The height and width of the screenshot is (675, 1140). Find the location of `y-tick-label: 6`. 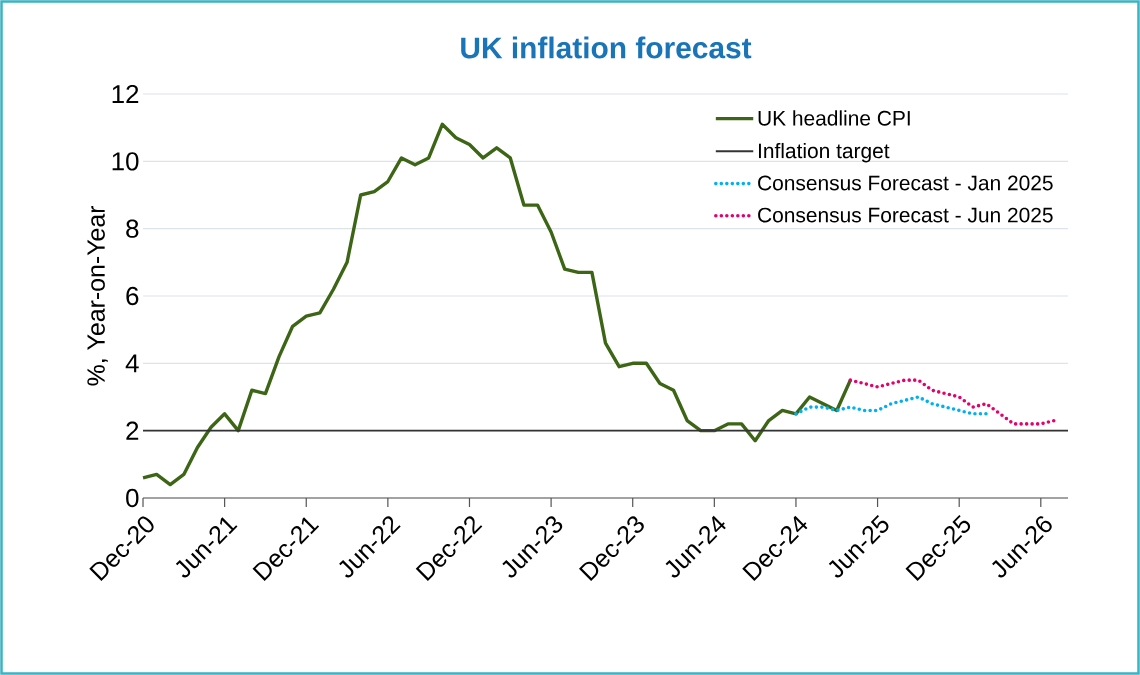

y-tick-label: 6 is located at coordinates (132, 296).